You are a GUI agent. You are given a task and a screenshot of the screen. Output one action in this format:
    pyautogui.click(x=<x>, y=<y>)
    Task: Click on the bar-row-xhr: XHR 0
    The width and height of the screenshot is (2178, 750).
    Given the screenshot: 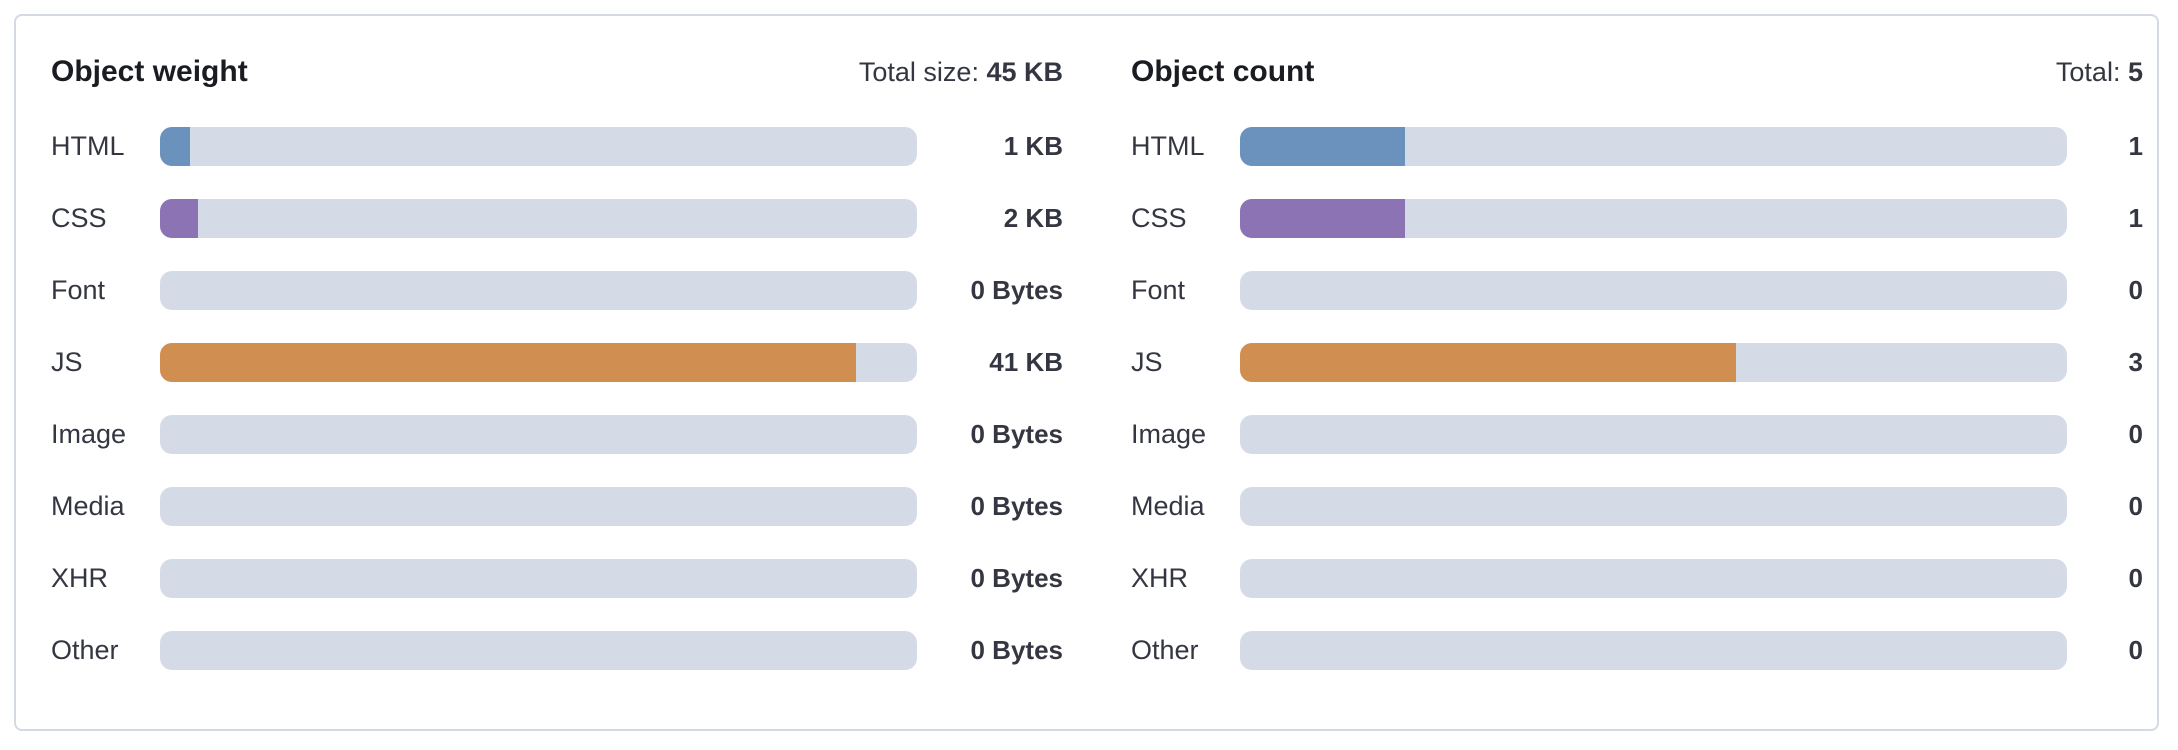 What is the action you would take?
    pyautogui.click(x=1637, y=578)
    